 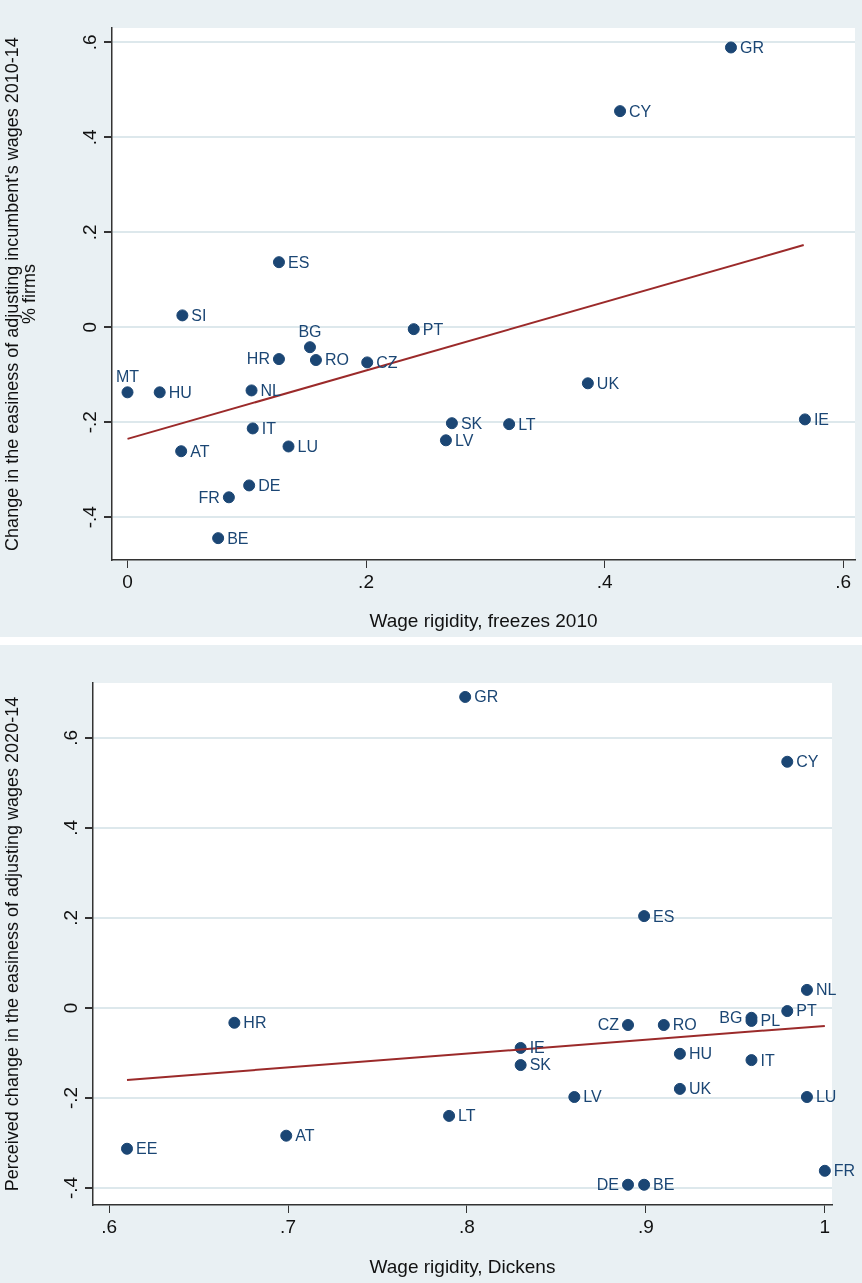 What do you see at coordinates (127, 581) in the screenshot?
I see `x-tick-label: 0` at bounding box center [127, 581].